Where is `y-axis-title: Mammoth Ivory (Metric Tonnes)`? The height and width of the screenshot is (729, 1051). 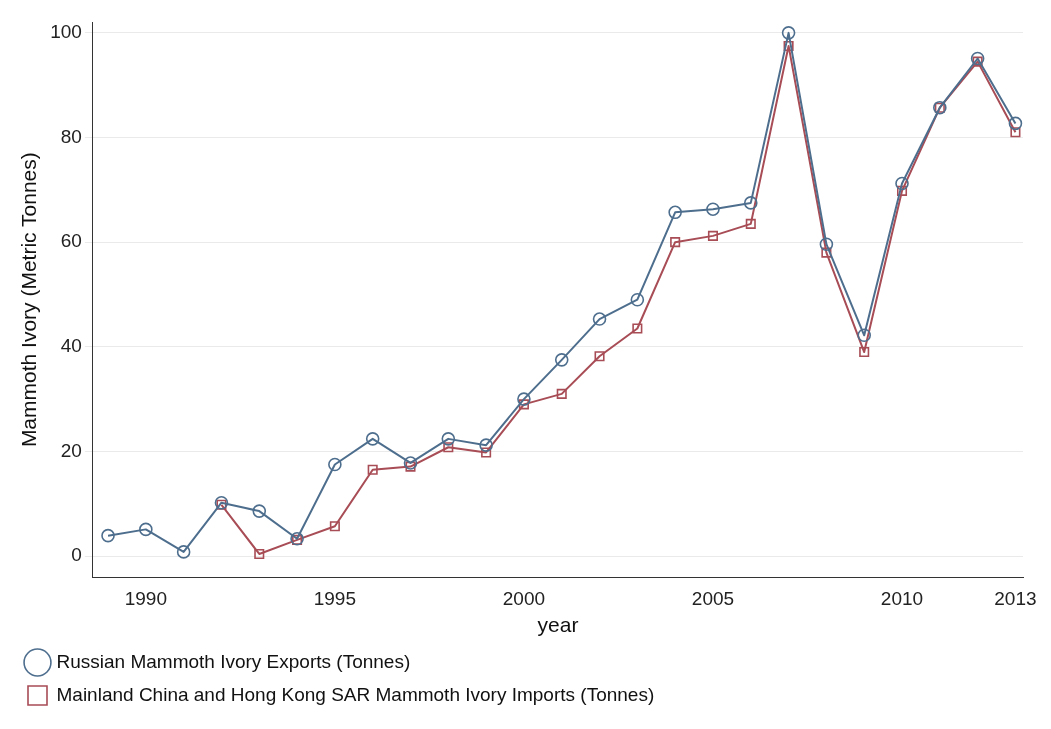 y-axis-title: Mammoth Ivory (Metric Tonnes) is located at coordinates (29, 300).